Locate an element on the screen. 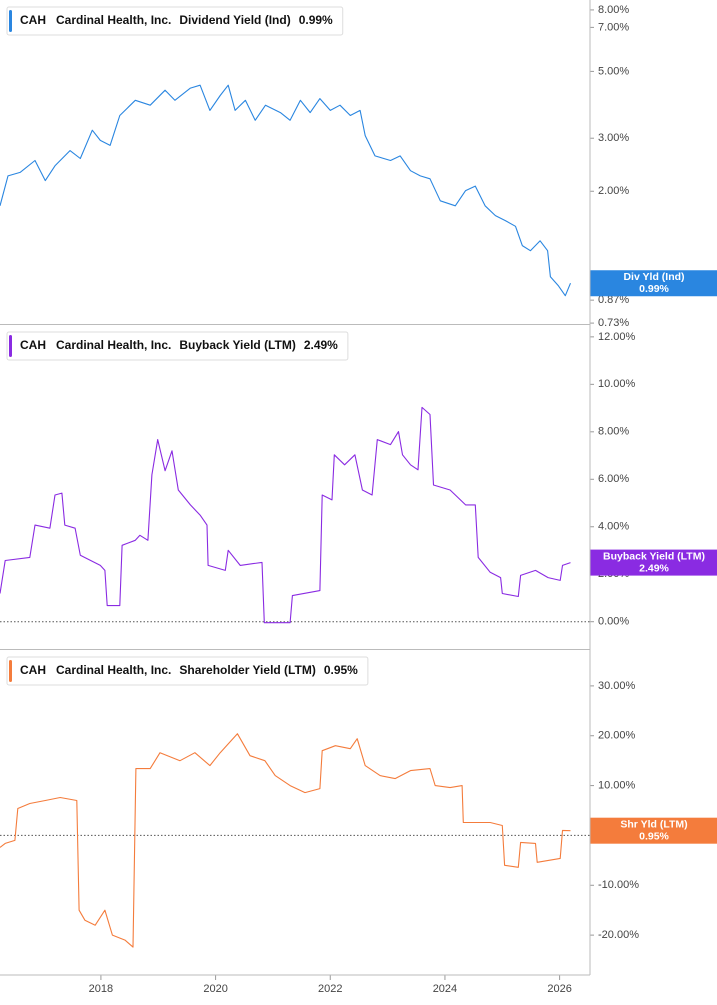 This screenshot has height=1005, width=717. y-tick-label: 3.00% is located at coordinates (613, 138).